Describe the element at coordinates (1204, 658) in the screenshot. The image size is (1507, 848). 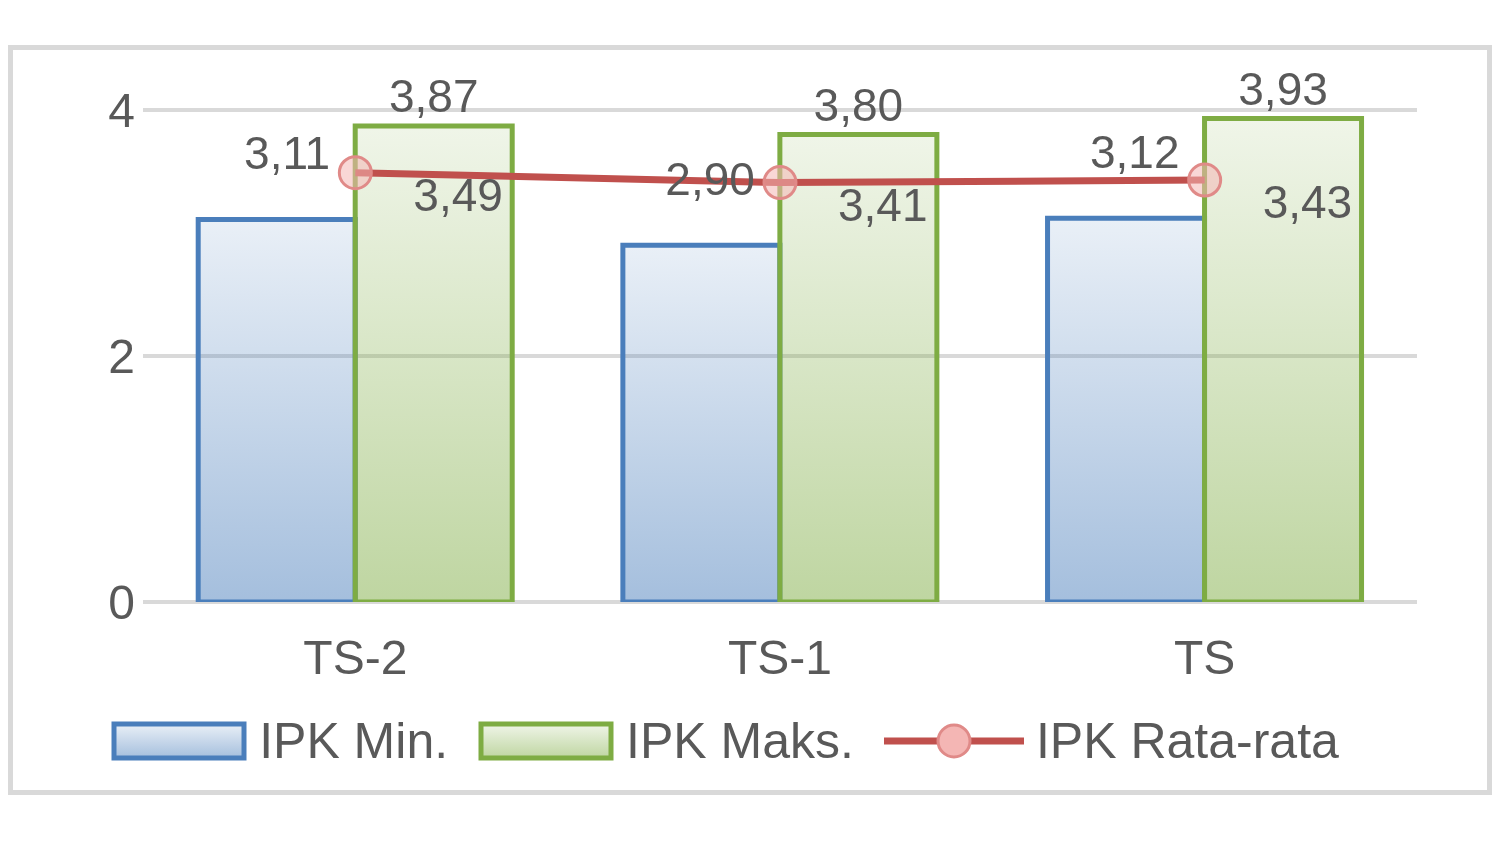
I see `x-tick-label: TS` at that location.